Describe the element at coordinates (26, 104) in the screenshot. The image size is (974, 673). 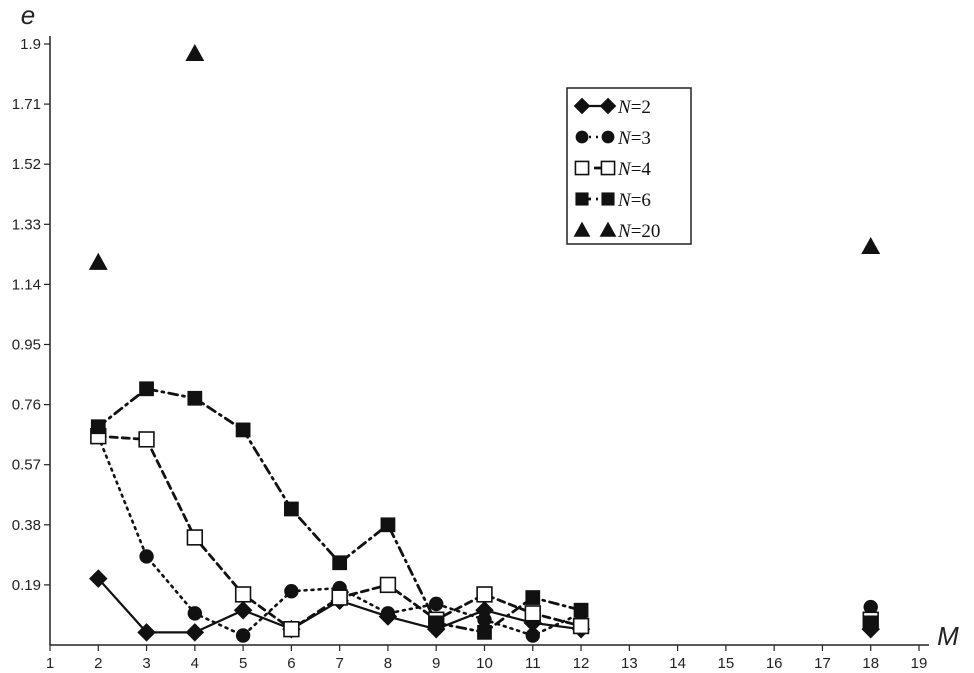
I see `y-tick-label: 1.71` at that location.